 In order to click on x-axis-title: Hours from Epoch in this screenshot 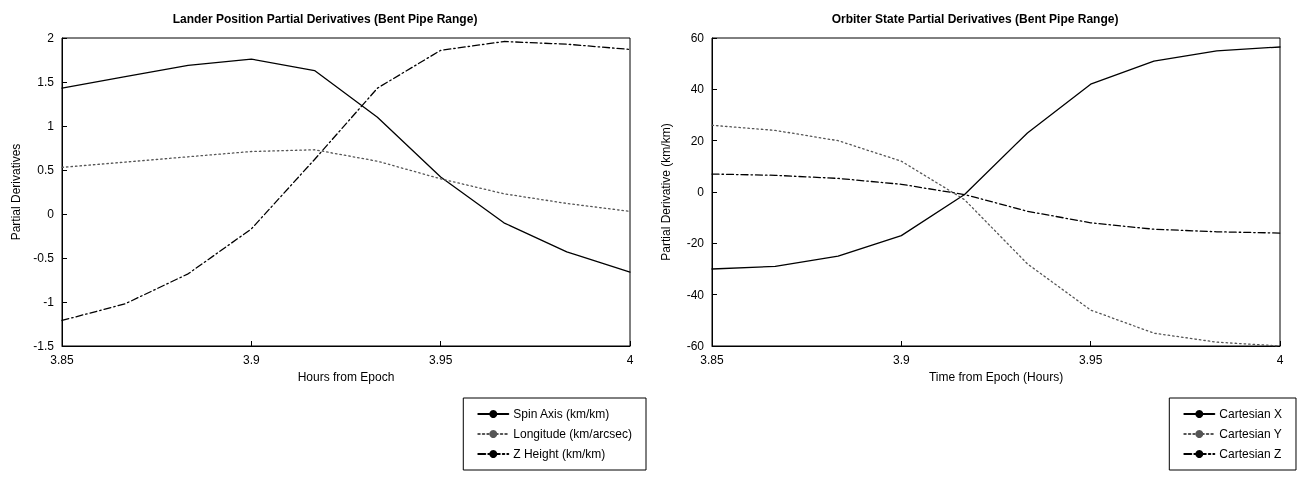, I will do `click(346, 376)`.